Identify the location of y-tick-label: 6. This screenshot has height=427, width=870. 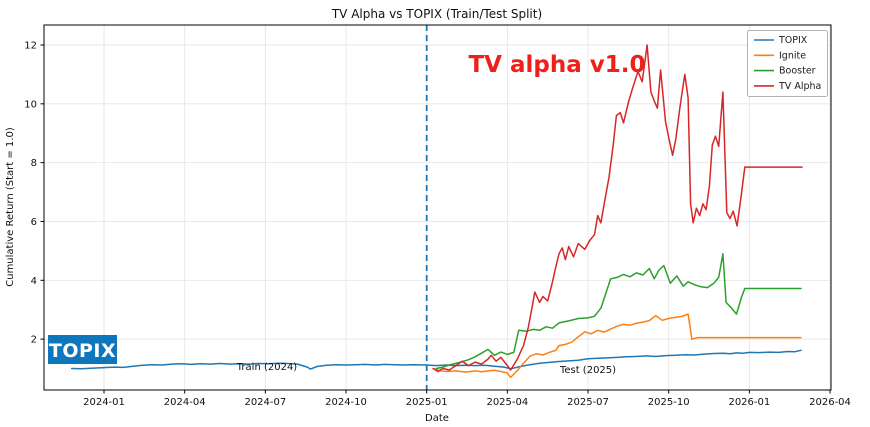
(34, 222).